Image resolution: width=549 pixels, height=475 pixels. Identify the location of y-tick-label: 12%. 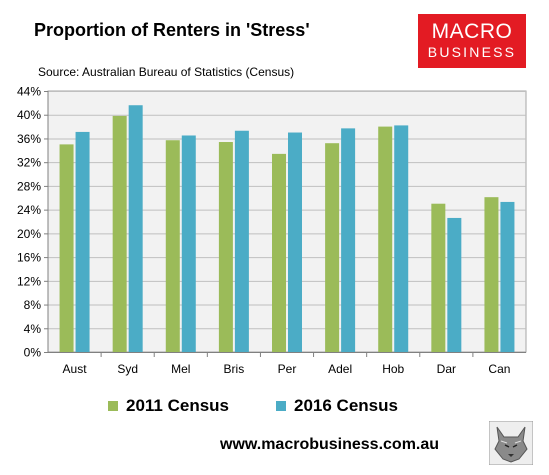
(29, 281).